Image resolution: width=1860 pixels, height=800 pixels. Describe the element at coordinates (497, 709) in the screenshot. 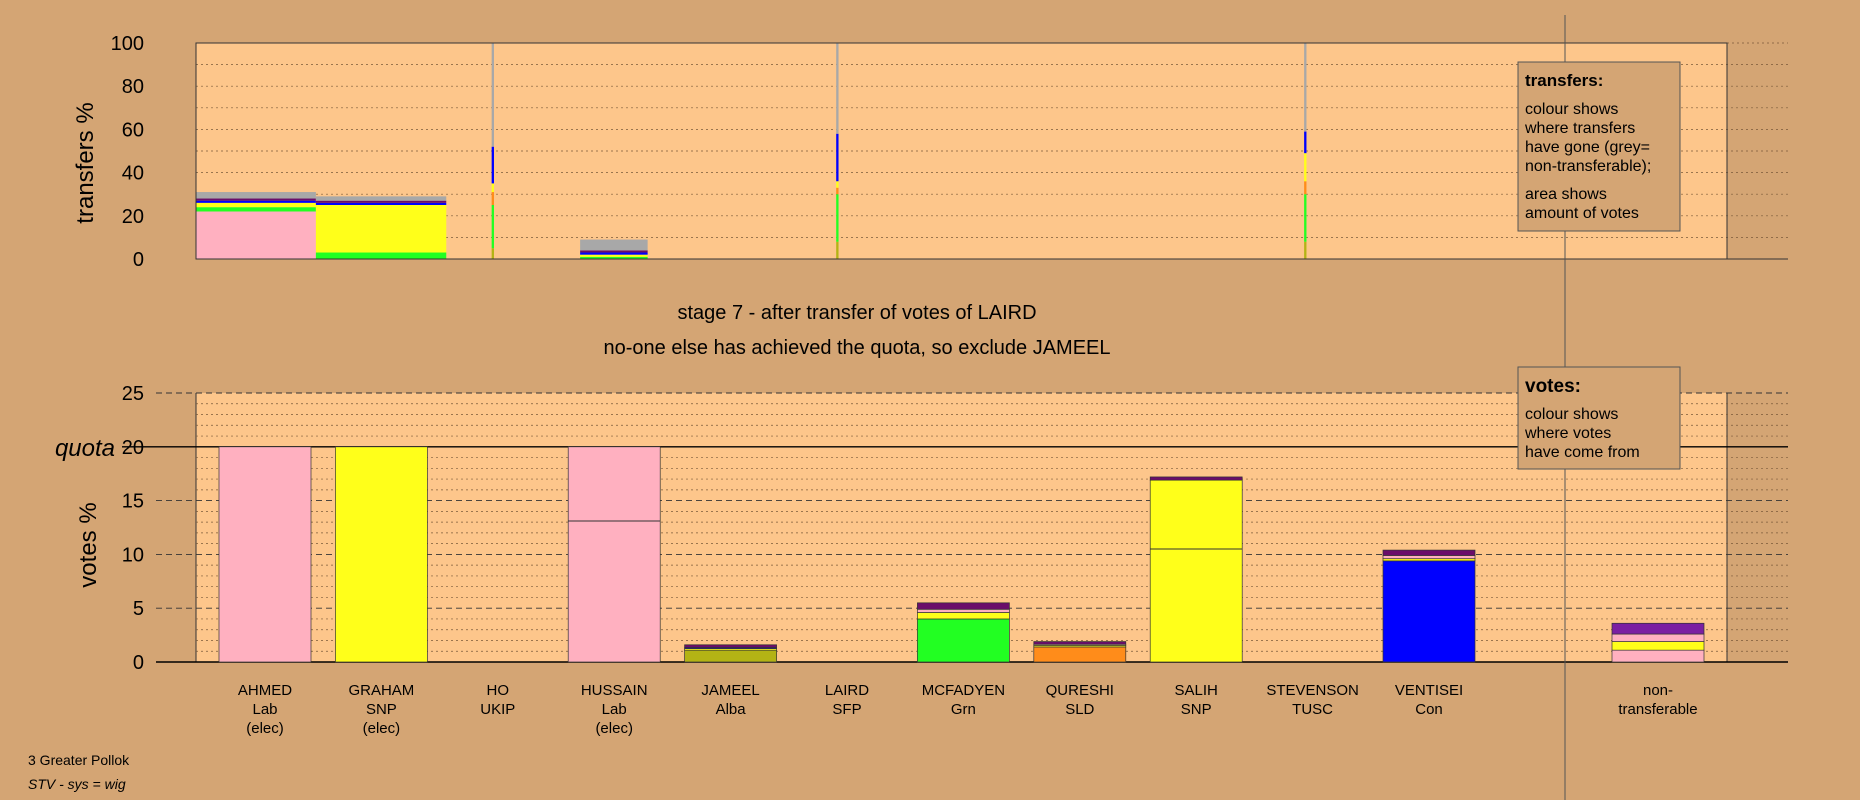

I see `candidate-label-ho: UKIP` at that location.